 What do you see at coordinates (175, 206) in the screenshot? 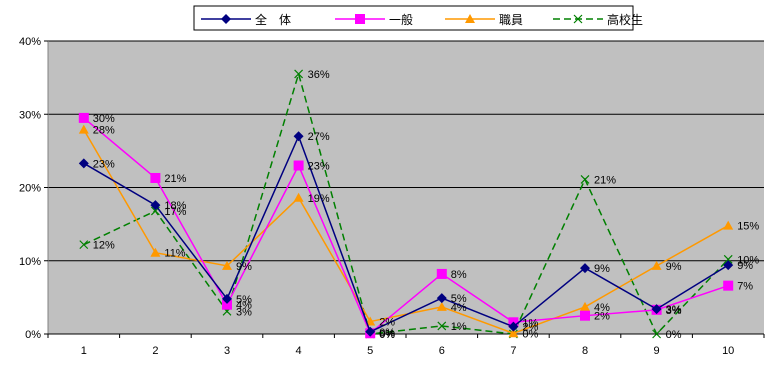
I see `data-label: 18%` at bounding box center [175, 206].